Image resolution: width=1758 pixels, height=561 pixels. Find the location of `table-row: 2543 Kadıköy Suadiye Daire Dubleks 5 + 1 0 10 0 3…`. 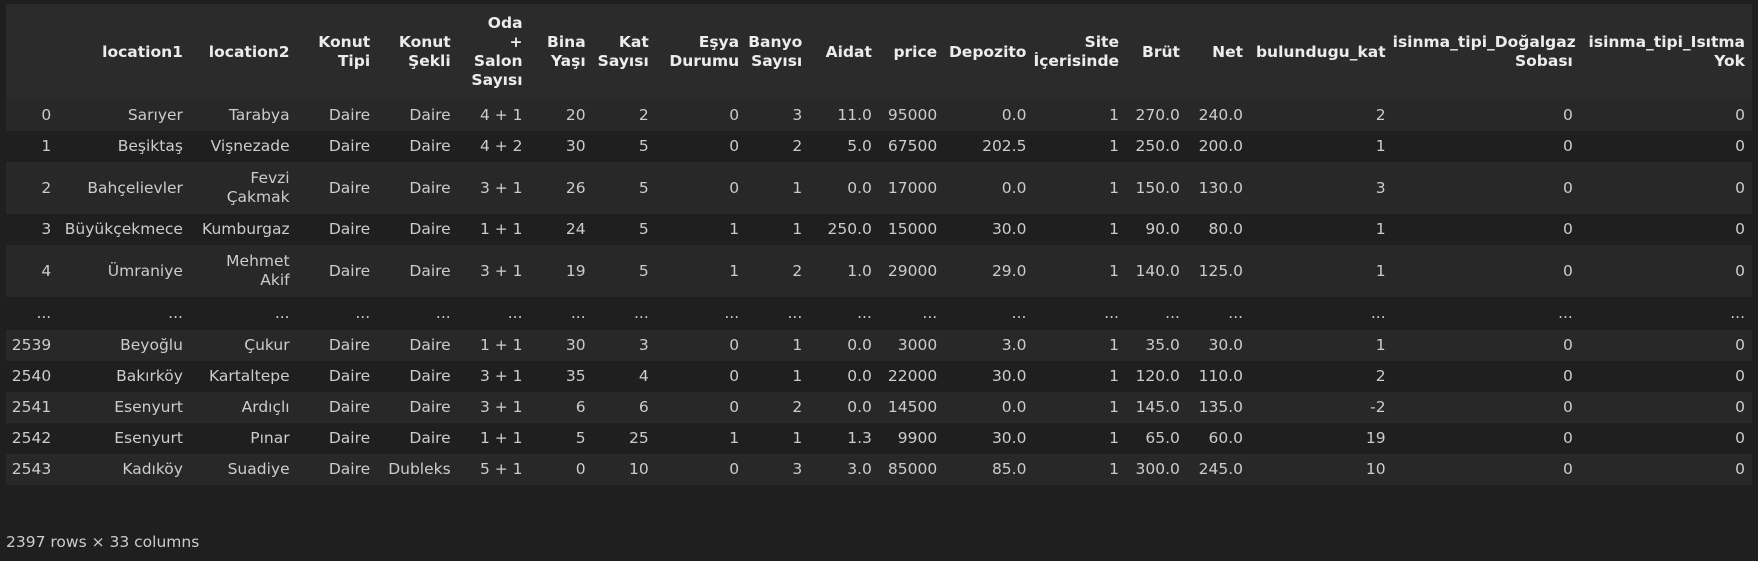

table-row: 2543 Kadıköy Suadiye Daire Dubleks 5 + 1 0 10 0 3… is located at coordinates (879, 469).